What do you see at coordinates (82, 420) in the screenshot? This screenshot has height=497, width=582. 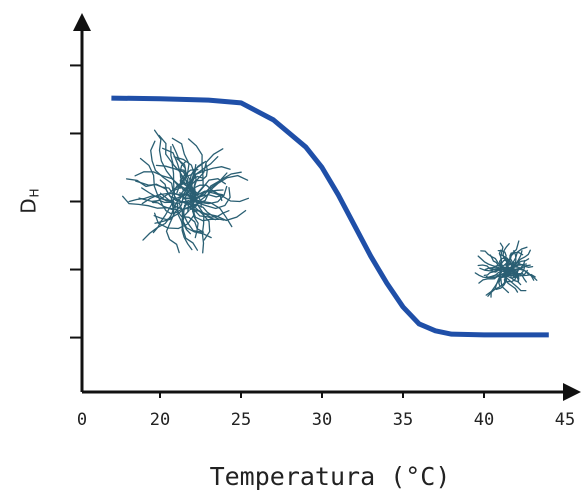 I see `origin-label: 0` at bounding box center [82, 420].